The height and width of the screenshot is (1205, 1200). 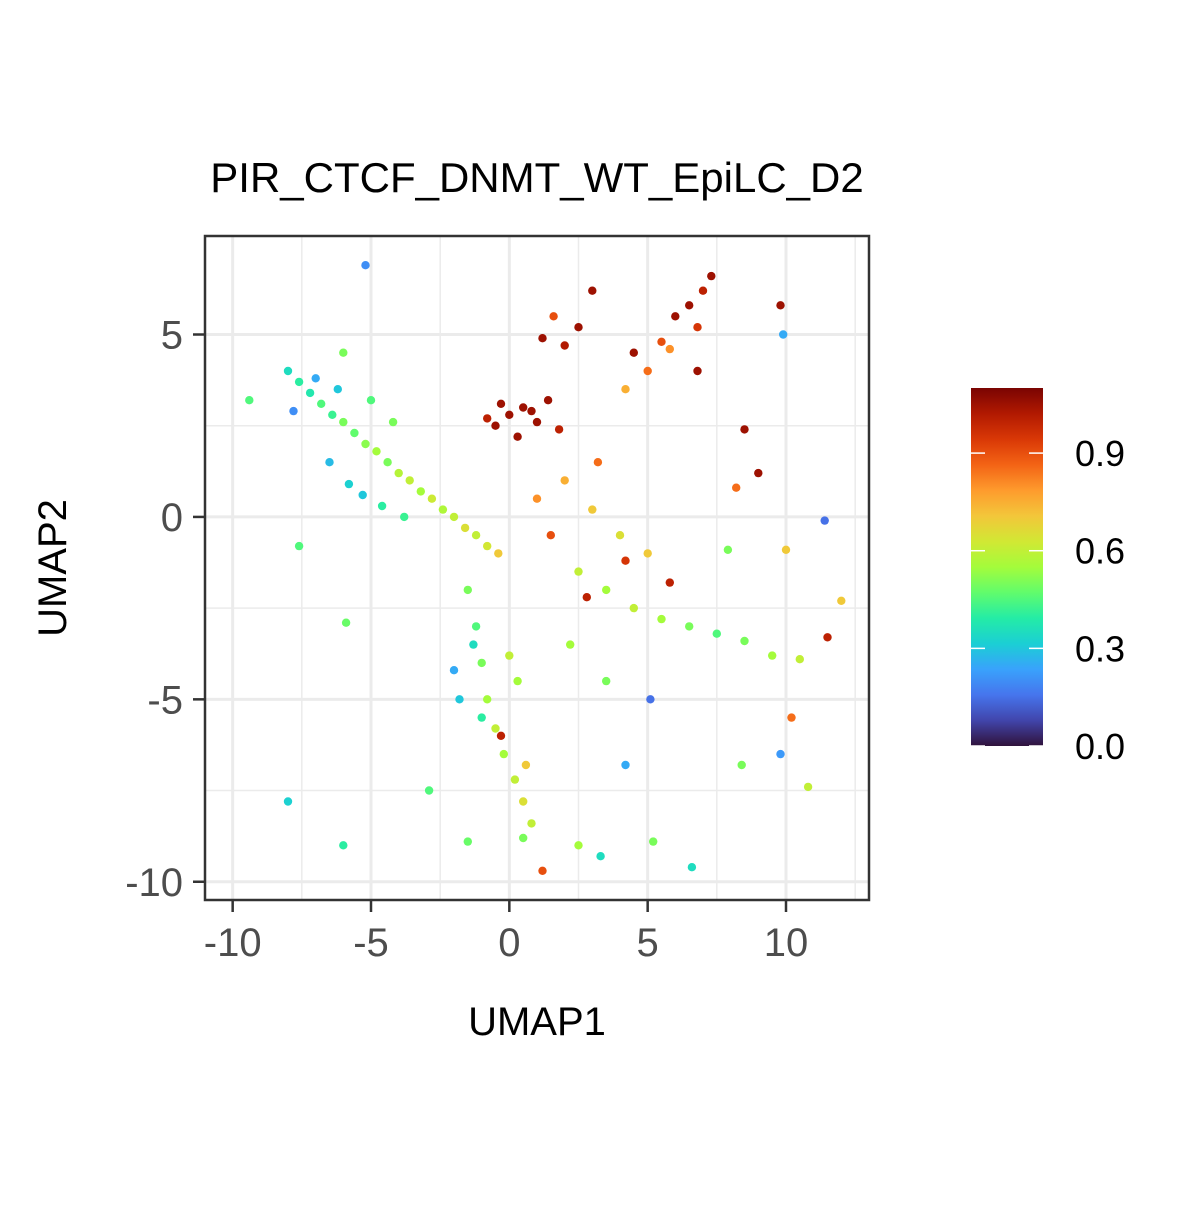 I want to click on y-tick-label: 5, so click(x=172, y=336).